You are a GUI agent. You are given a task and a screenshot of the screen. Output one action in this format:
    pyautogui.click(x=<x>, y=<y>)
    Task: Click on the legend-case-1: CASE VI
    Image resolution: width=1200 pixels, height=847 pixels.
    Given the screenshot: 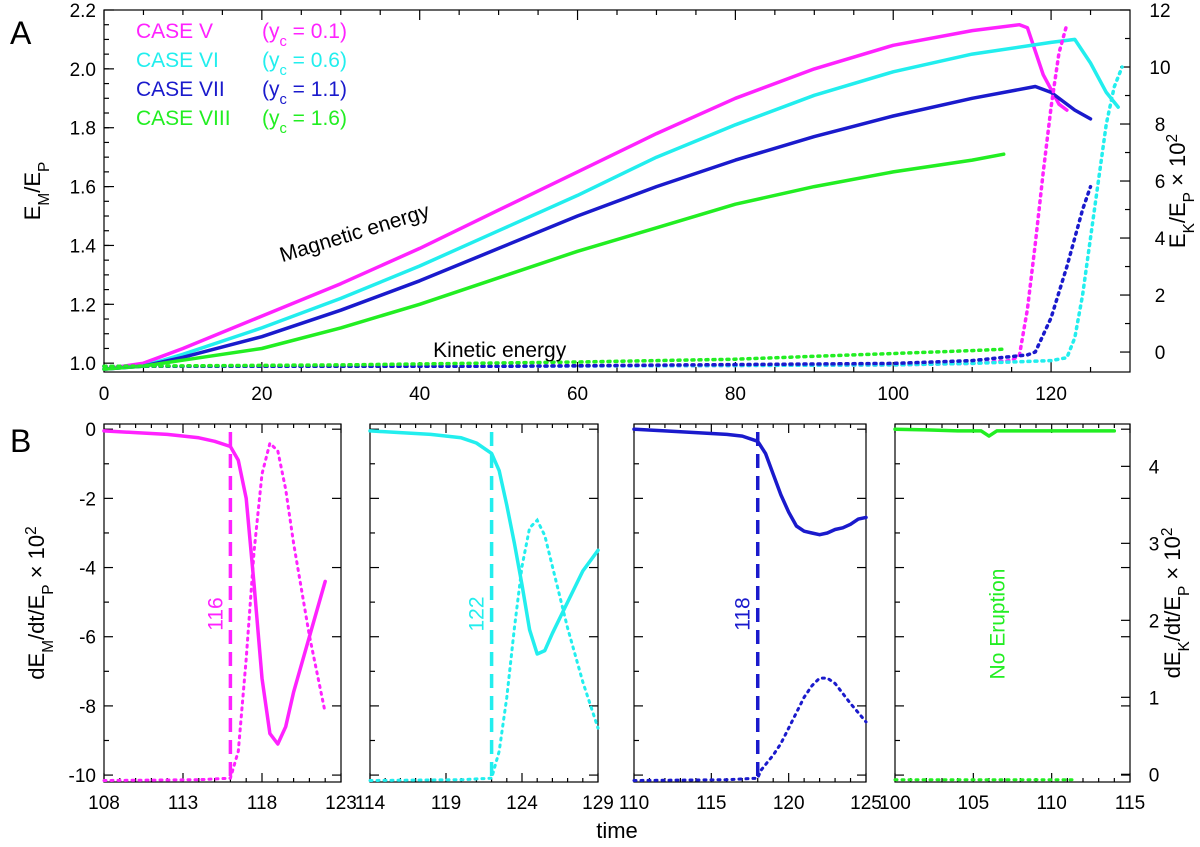 What is the action you would take?
    pyautogui.click(x=177, y=60)
    